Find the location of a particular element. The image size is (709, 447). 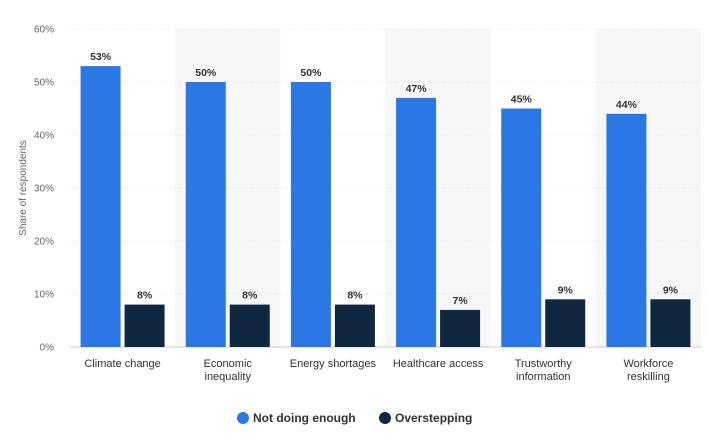

y-axis-ticks: 0% 10% 20% 30% 40% 50% 60% is located at coordinates (44, 189).